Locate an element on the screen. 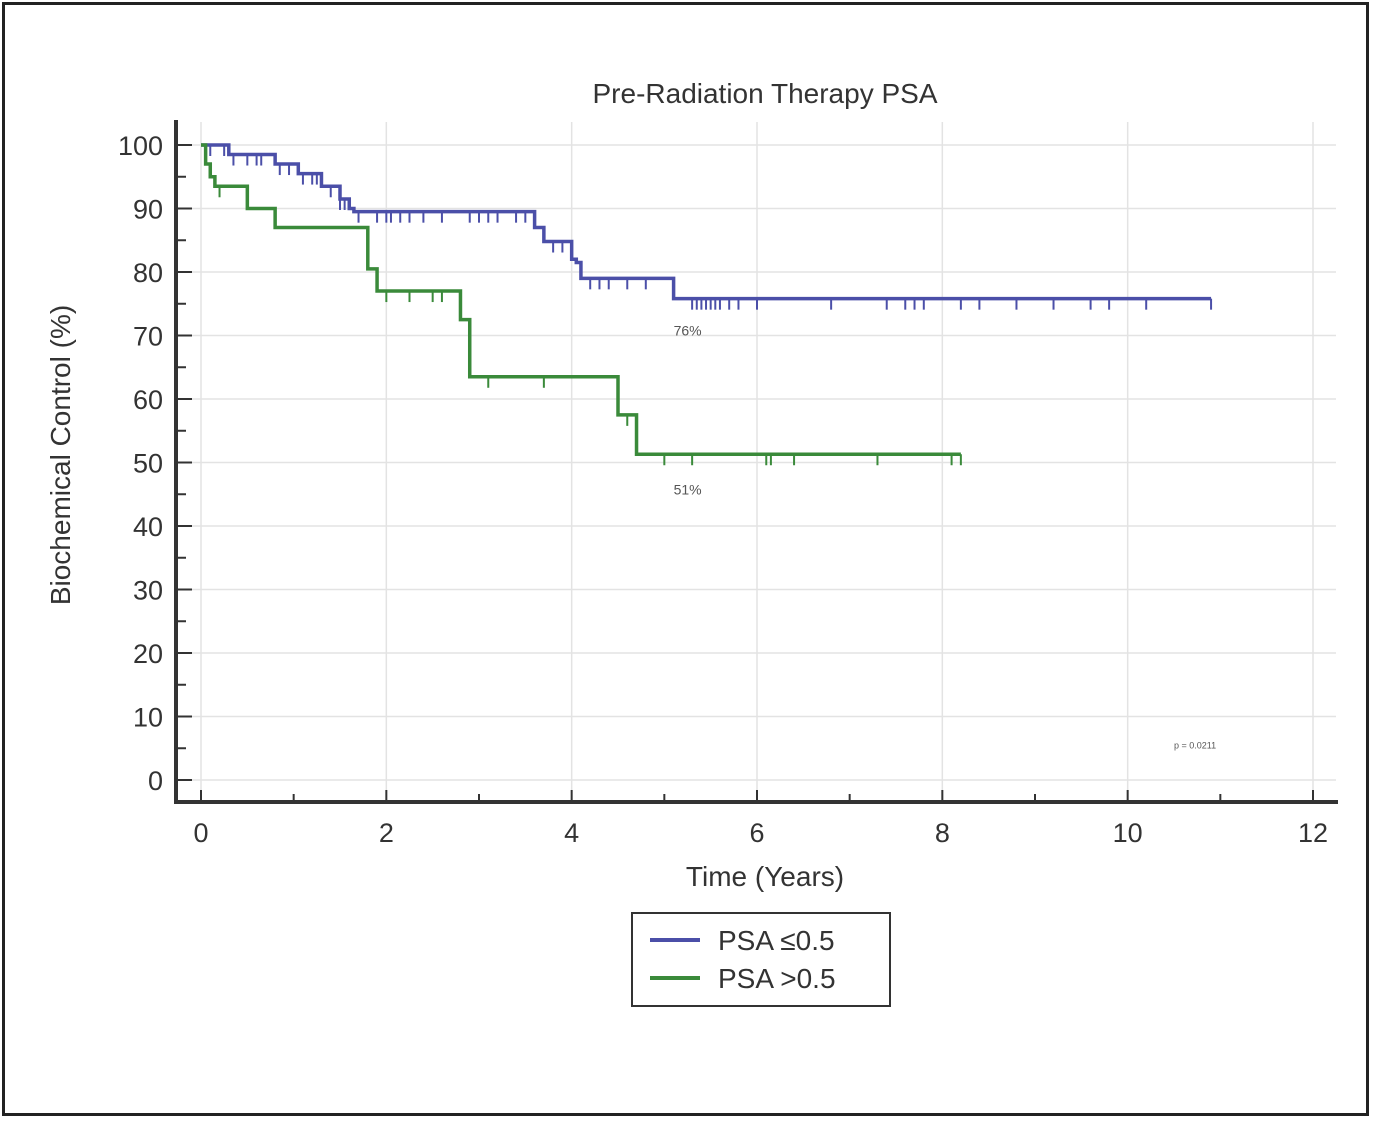 The height and width of the screenshot is (1122, 1375). y-tick-label-10: 10 is located at coordinates (148, 718).